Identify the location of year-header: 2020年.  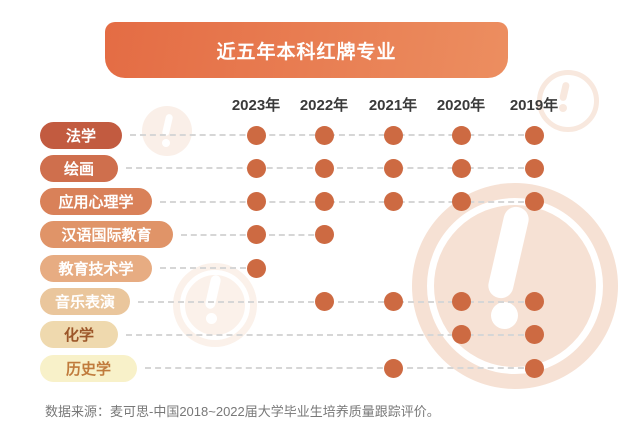
(461, 105).